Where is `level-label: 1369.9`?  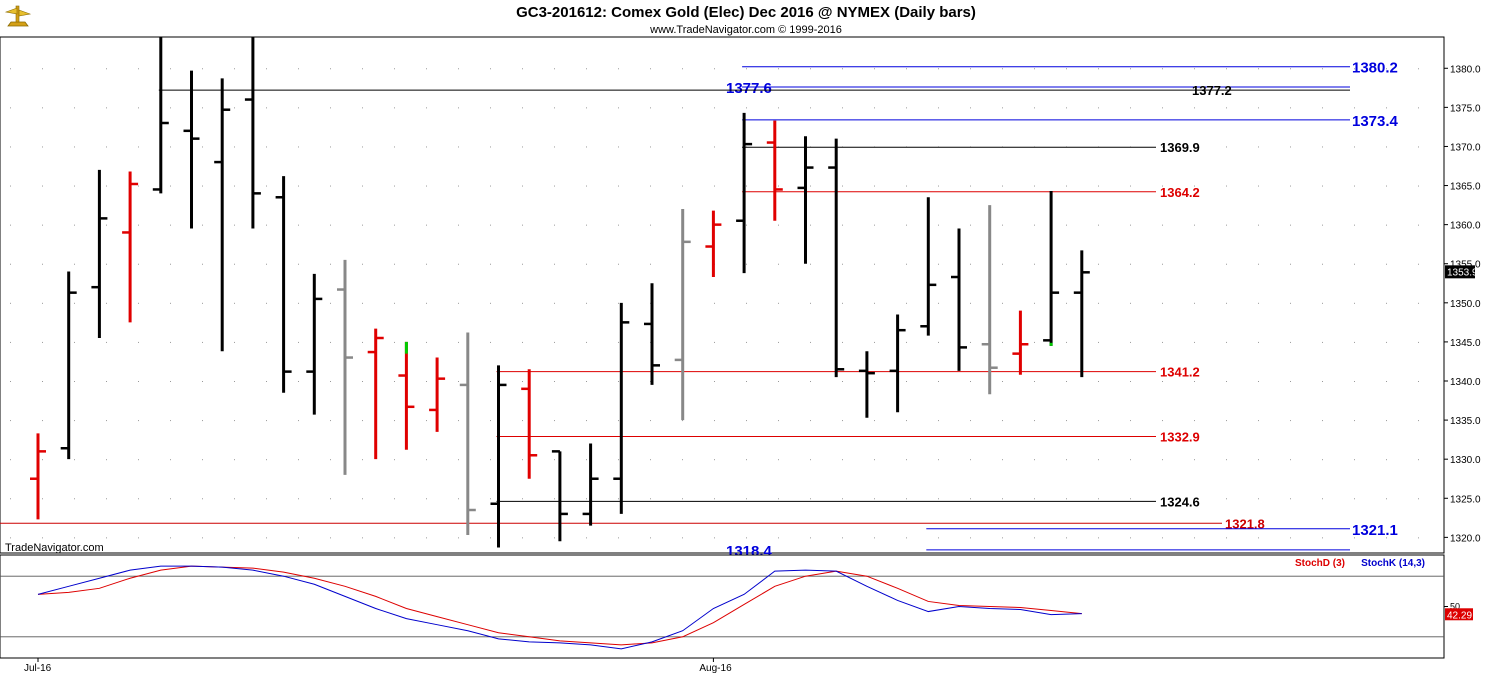 level-label: 1369.9 is located at coordinates (1180, 147).